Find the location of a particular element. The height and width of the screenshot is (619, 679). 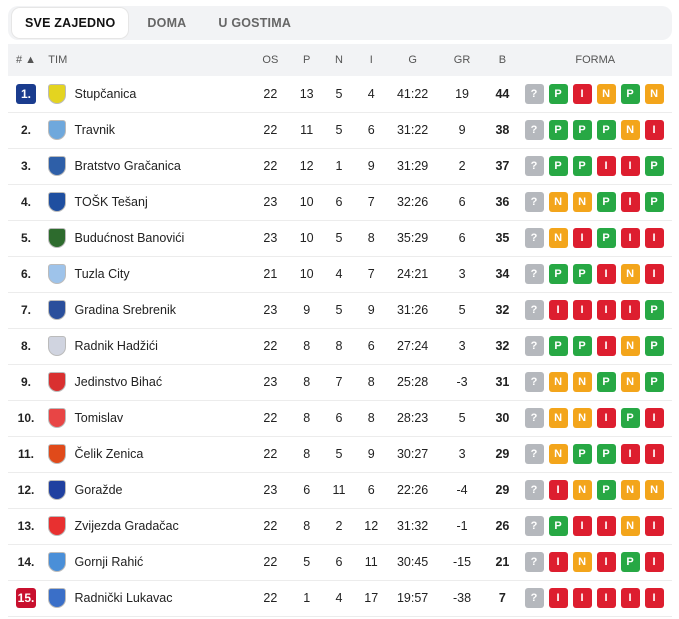

table-row: 15. Radnički Lukavac 22 1 4 17 19:57 -38 7? I I I I I is located at coordinates (340, 598).